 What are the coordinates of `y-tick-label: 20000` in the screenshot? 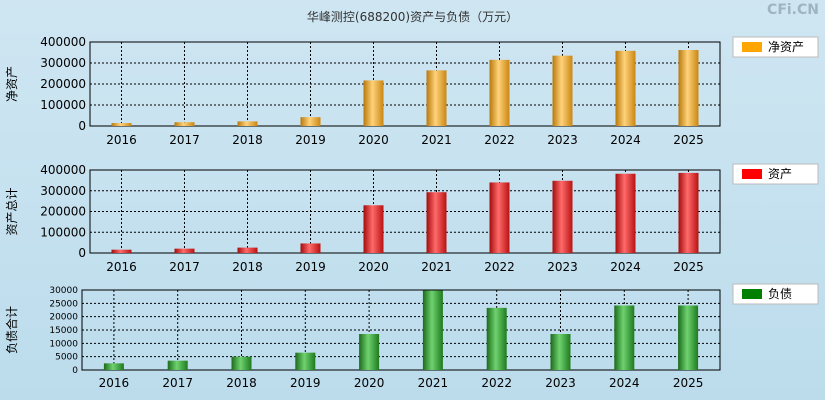 It's located at (63, 318).